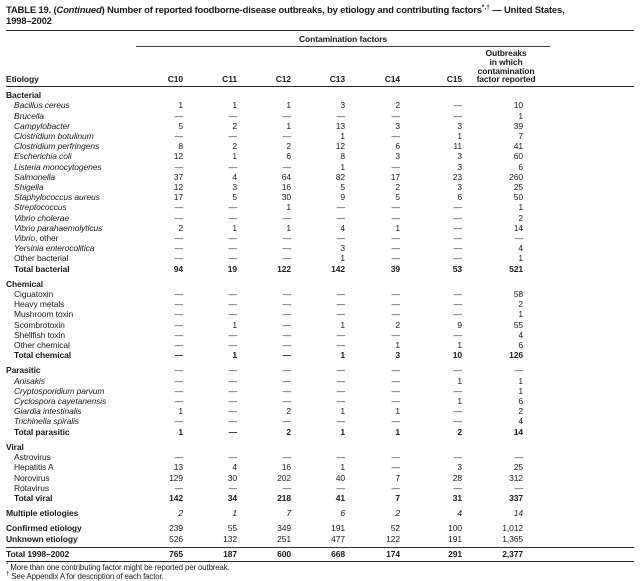 This screenshot has width=640, height=581. I want to click on etiology-cell: Bacillus cereus, so click(71, 105).